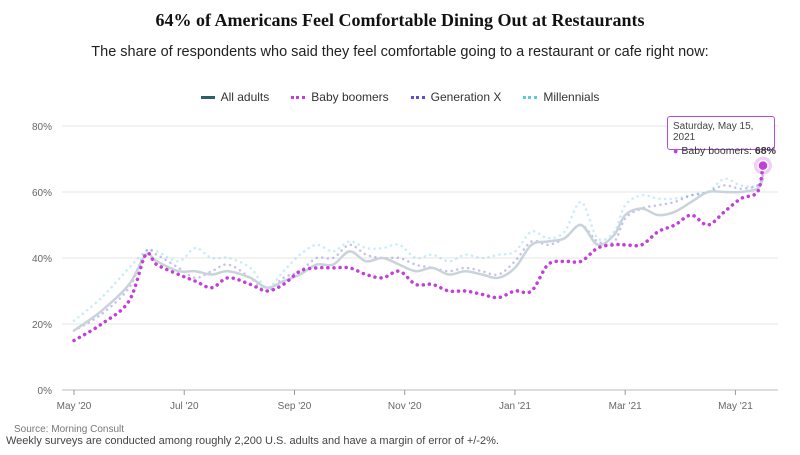  I want to click on y-tick-label-2: 40%, so click(42, 259).